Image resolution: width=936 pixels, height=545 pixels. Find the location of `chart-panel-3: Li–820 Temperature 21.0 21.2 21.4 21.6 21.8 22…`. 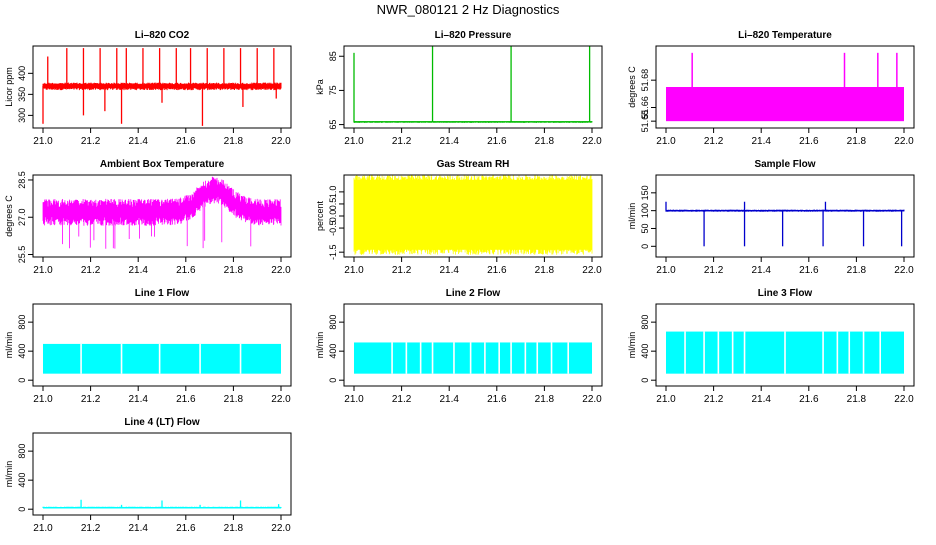

chart-panel-3: Li–820 Temperature 21.0 21.2 21.4 21.6 21.8 22… is located at coordinates (771, 88).